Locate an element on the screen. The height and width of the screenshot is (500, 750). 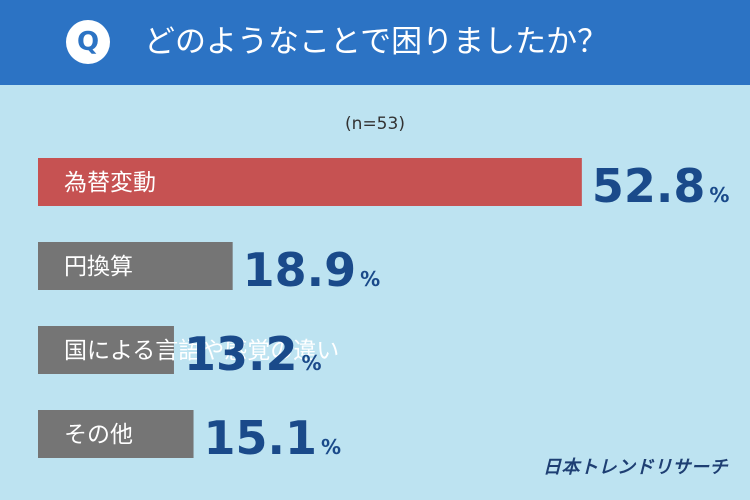
value-label-3: 13.2% is located at coordinates (253, 354).